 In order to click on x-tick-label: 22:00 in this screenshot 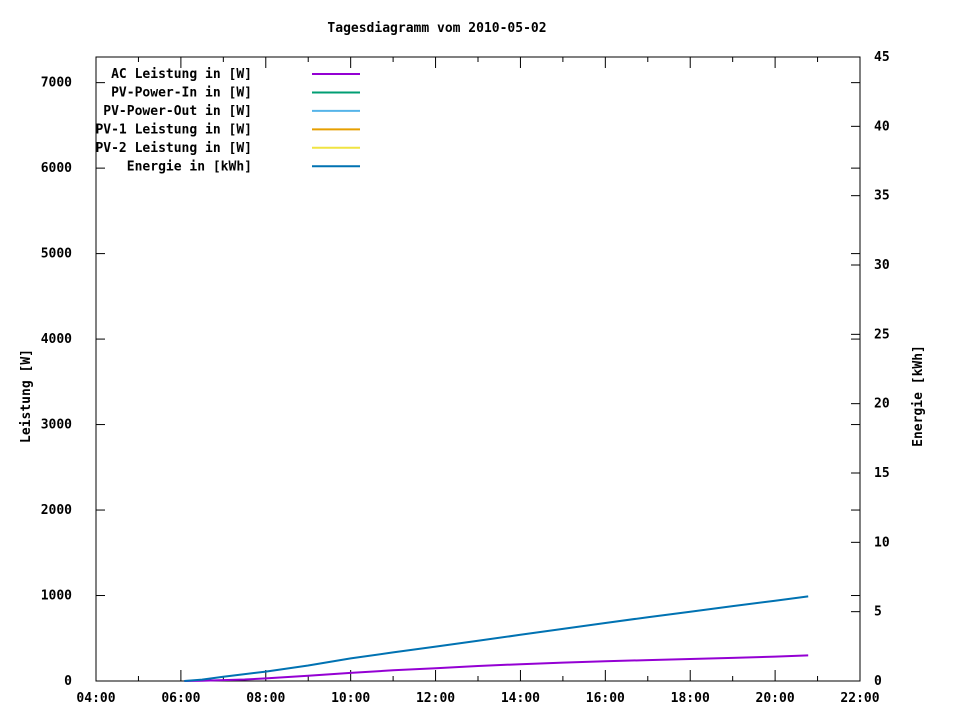, I will do `click(859, 698)`.